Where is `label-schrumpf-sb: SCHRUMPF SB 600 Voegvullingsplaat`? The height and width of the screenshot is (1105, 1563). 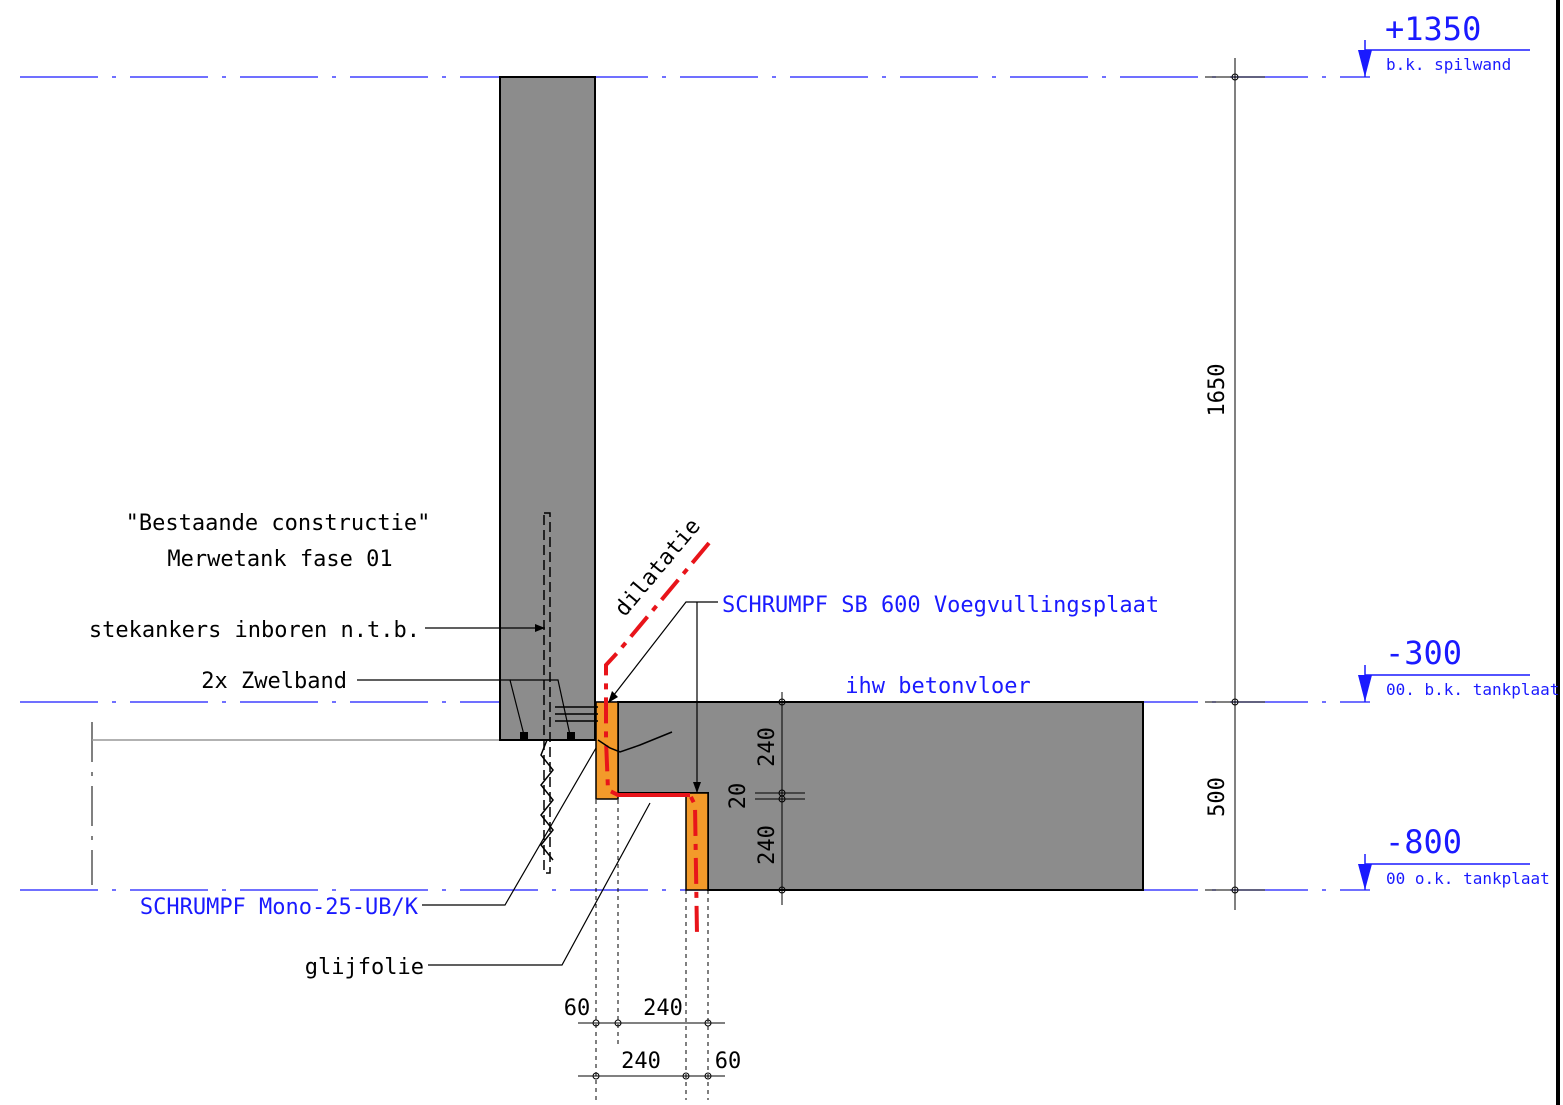
label-schrumpf-sb: SCHRUMPF SB 600 Voegvullingsplaat is located at coordinates (940, 605).